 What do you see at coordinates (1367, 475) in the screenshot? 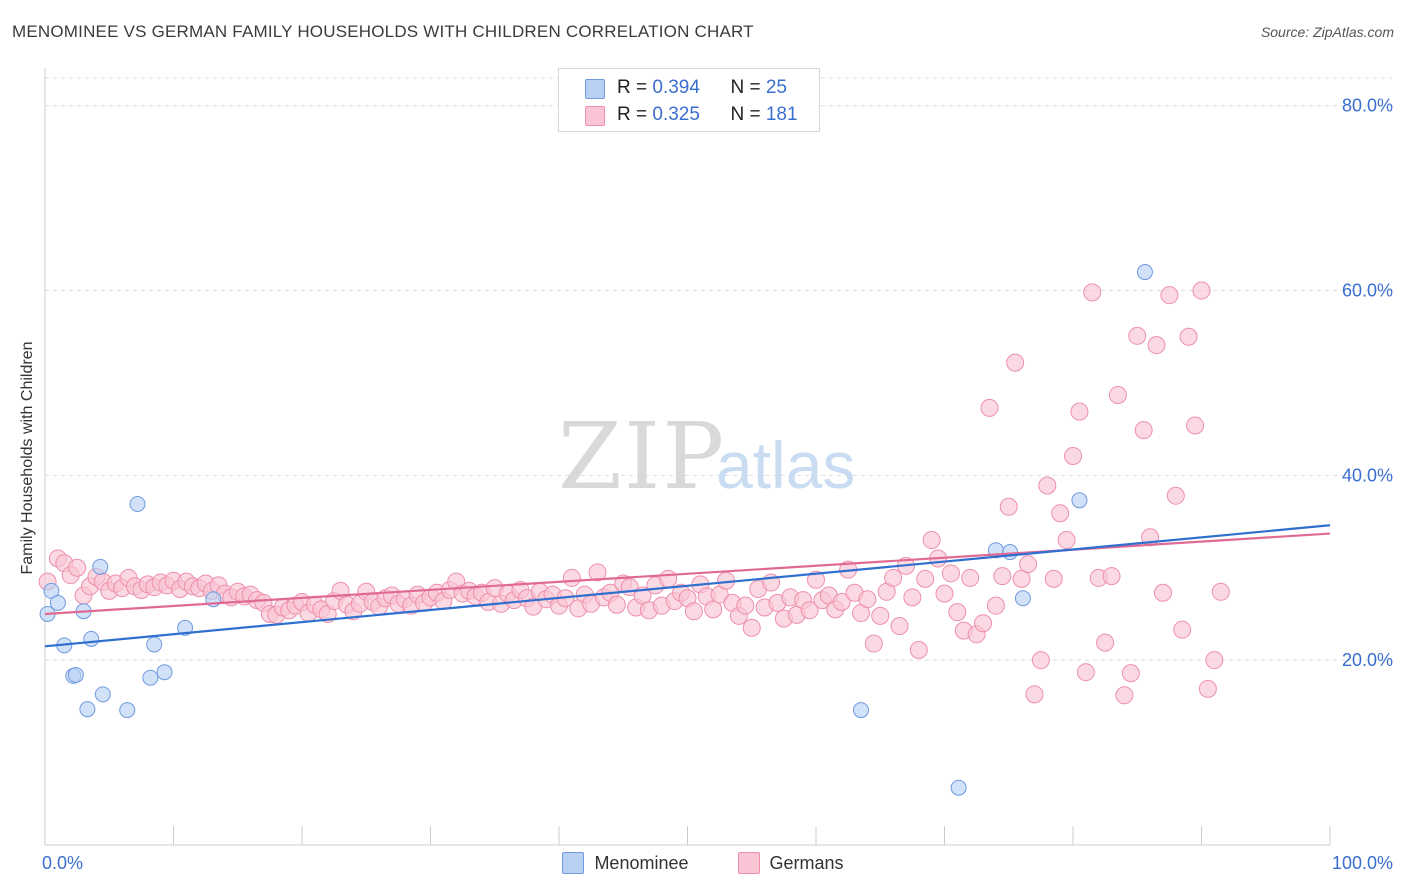
I see `y-tick-label: 40.0%` at bounding box center [1367, 475].